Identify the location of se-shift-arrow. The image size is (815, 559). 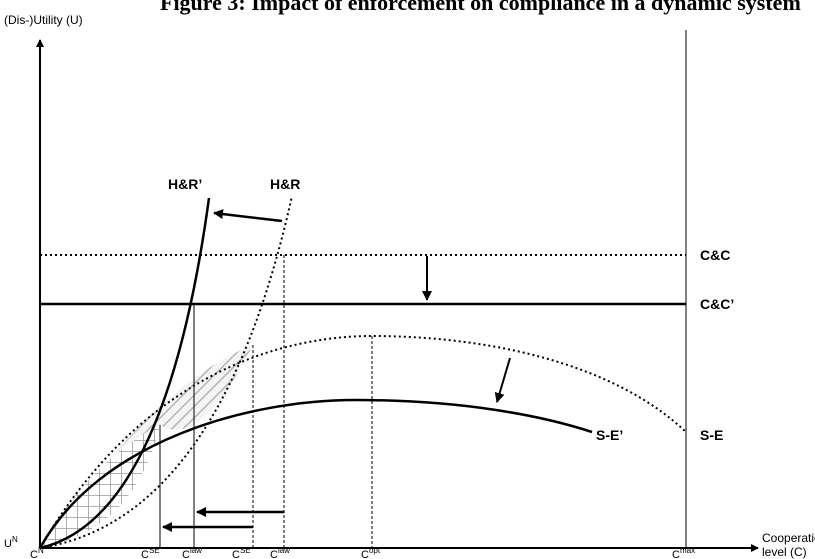
(502, 380).